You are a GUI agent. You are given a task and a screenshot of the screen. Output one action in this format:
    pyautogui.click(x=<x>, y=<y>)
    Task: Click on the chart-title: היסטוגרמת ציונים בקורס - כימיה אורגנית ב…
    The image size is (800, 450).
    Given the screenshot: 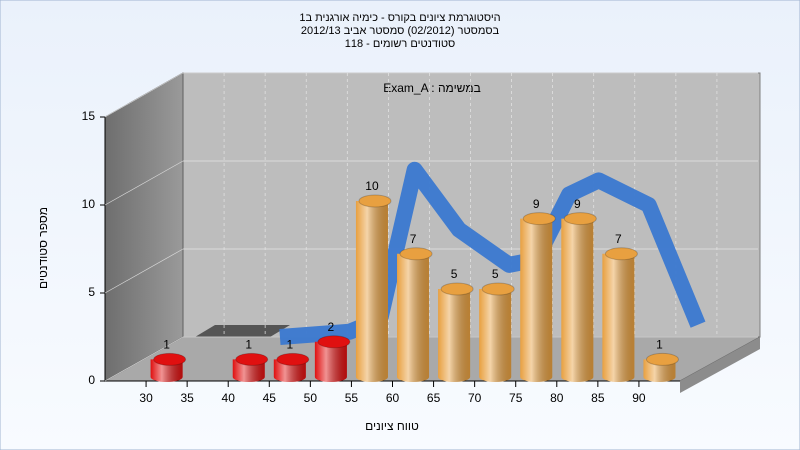 What is the action you would take?
    pyautogui.click(x=399, y=18)
    